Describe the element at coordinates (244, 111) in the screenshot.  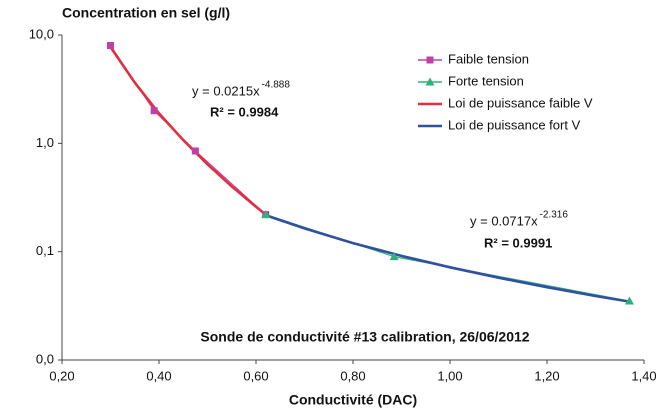
I see `r-squared: R² = 0.9984` at that location.